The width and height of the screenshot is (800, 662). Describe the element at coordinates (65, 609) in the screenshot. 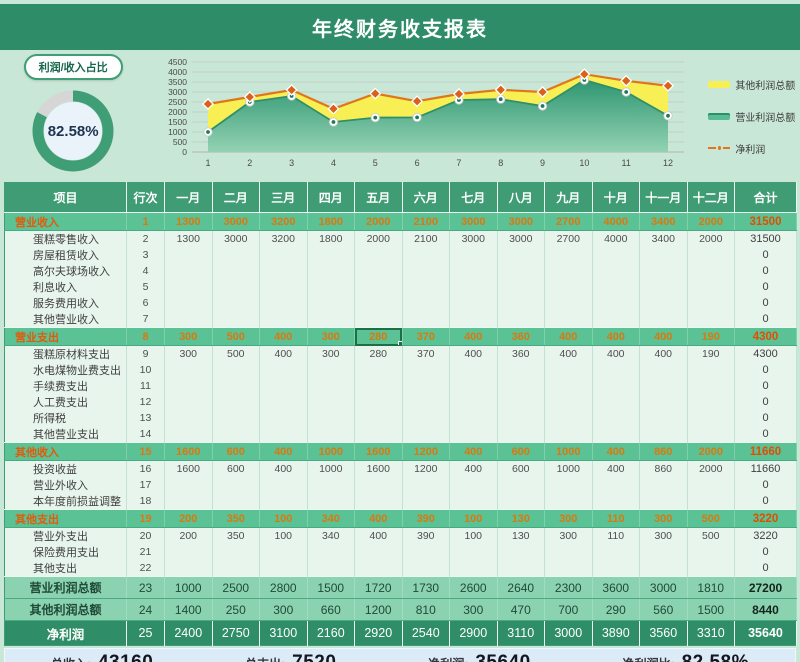

I see `row-label-cell: 其他利润总额` at that location.